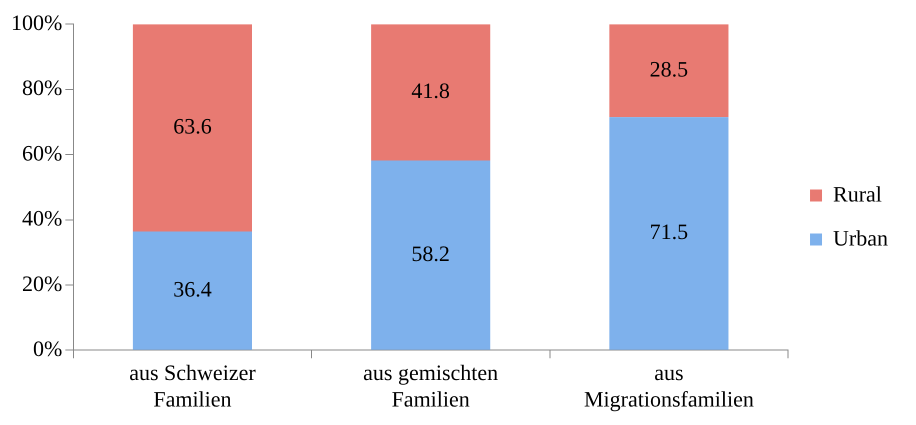 The height and width of the screenshot is (425, 916). What do you see at coordinates (42, 87) in the screenshot?
I see `y-tick-label: 80%` at bounding box center [42, 87].